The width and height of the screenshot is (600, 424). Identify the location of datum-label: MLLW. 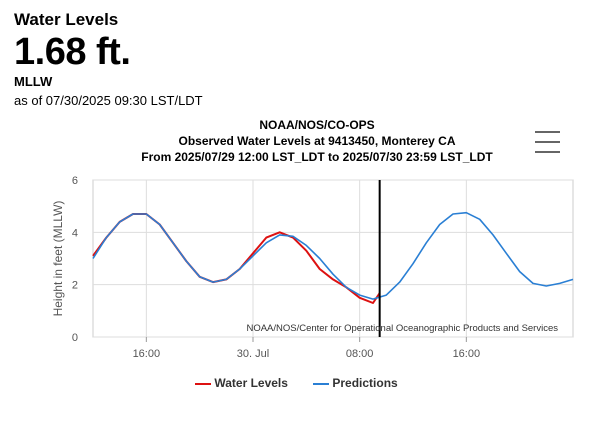
(33, 81).